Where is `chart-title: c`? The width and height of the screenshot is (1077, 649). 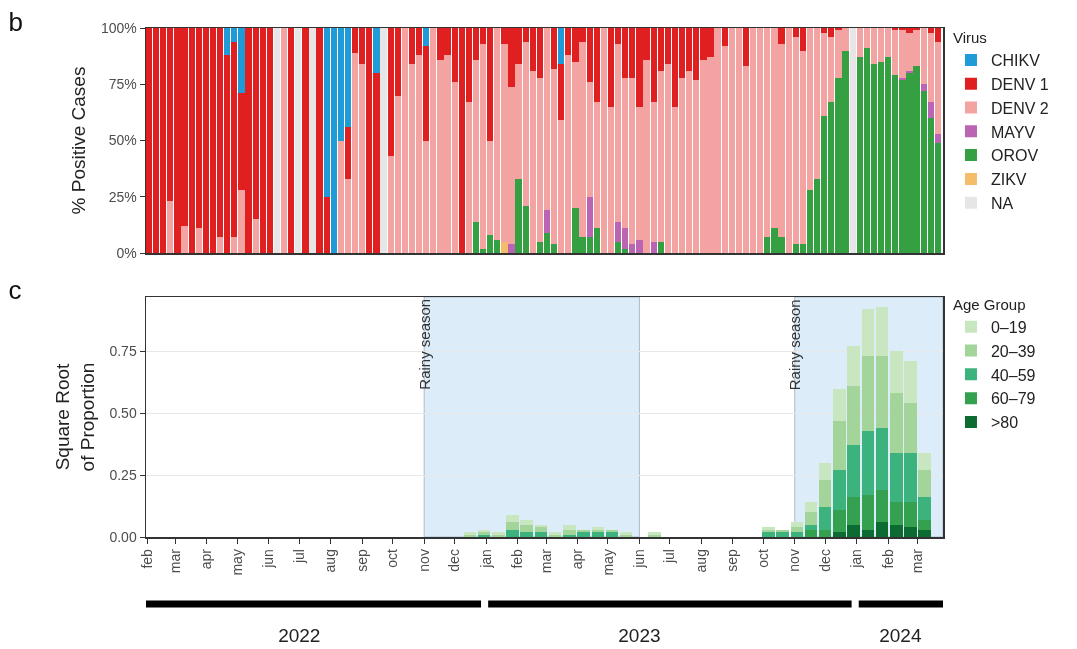
chart-title: c is located at coordinates (15, 290).